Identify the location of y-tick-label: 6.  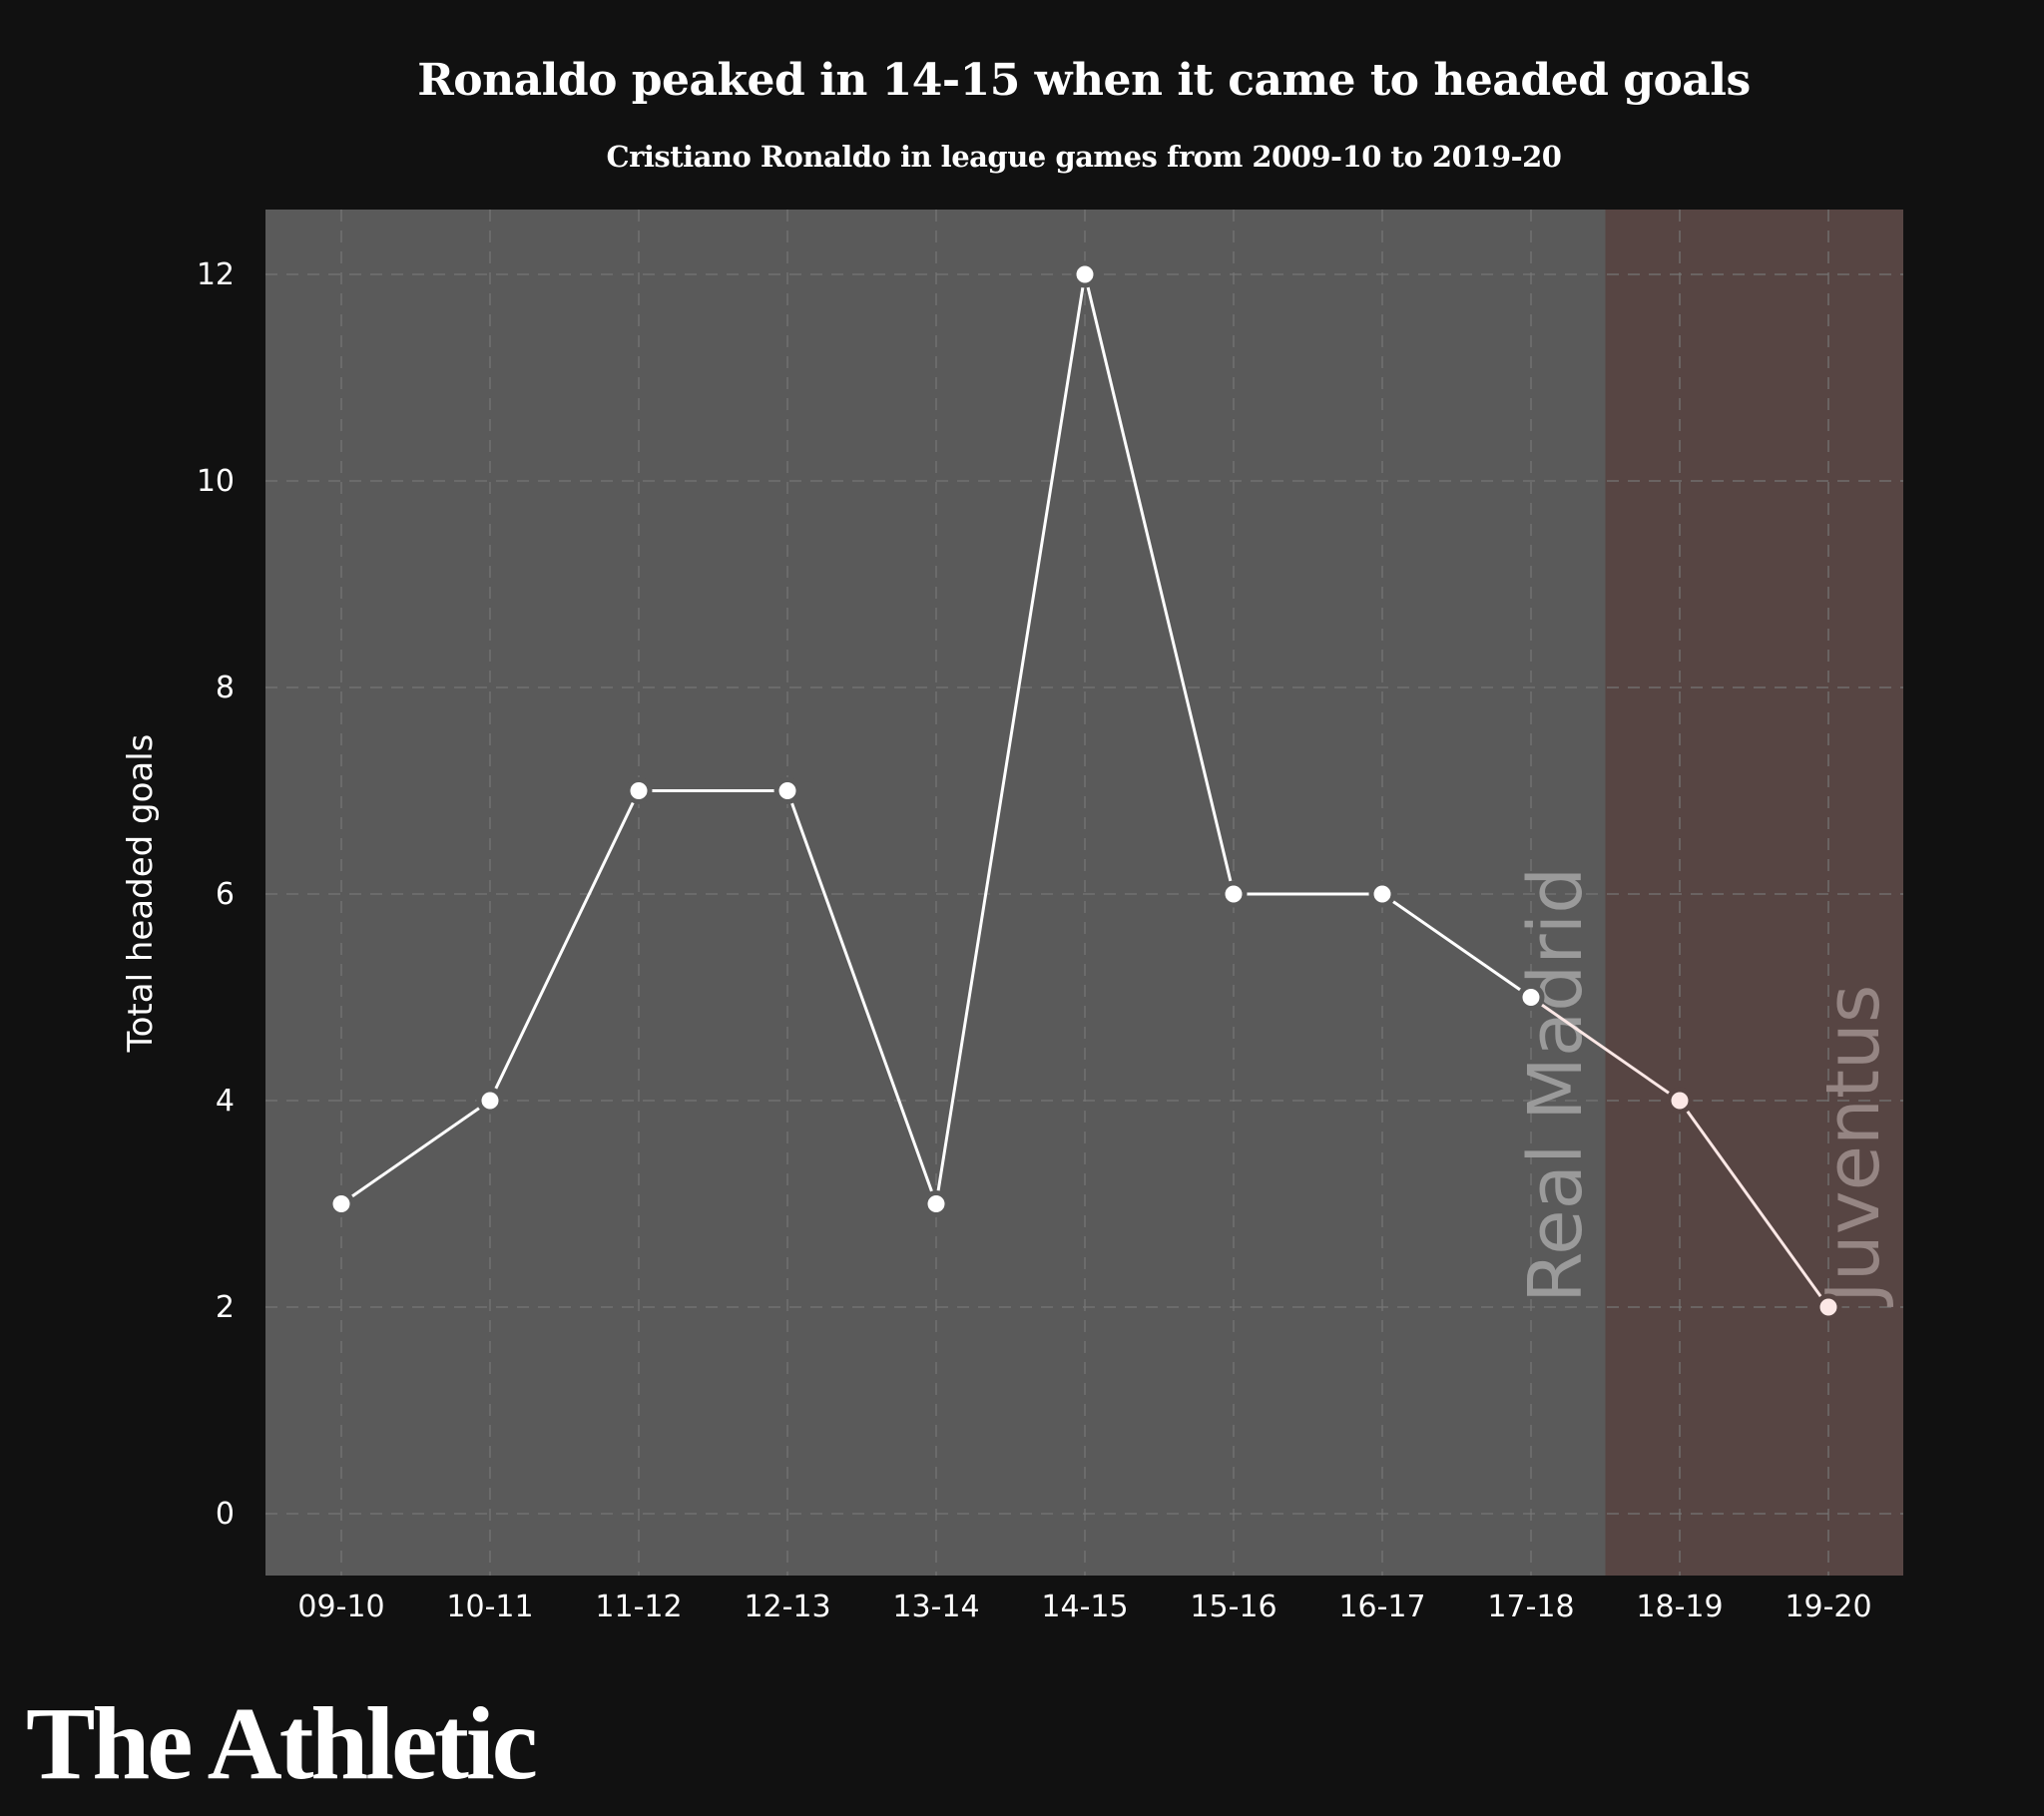
(225, 894).